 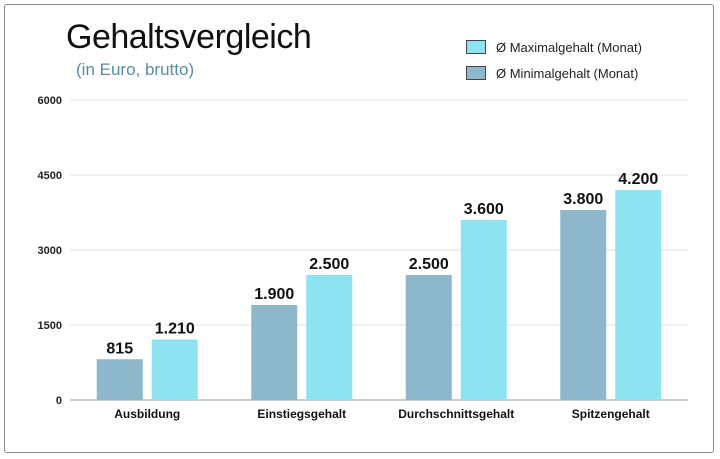 What do you see at coordinates (50, 326) in the screenshot?
I see `y-tick-label-1500: 1500` at bounding box center [50, 326].